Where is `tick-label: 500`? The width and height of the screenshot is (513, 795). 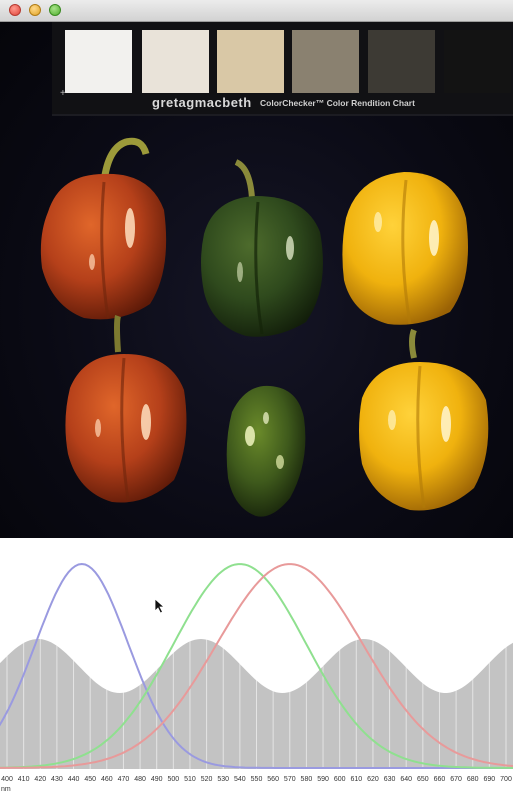 tick-label: 500 is located at coordinates (173, 779).